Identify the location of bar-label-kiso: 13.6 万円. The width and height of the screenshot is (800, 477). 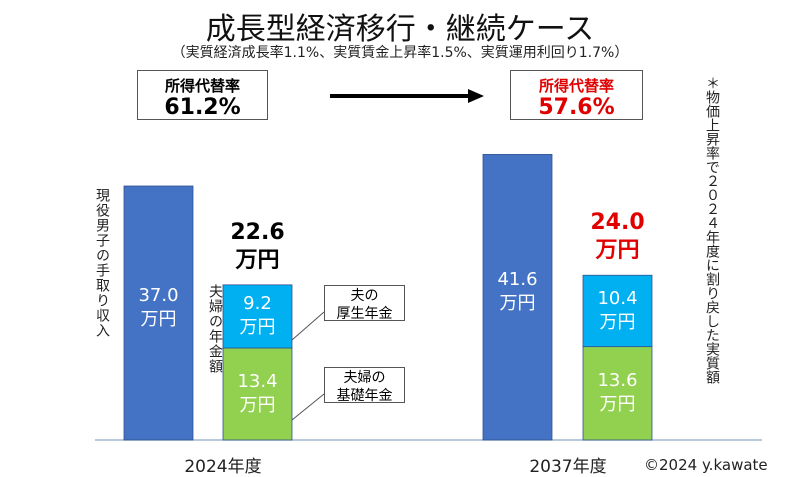
(617, 393).